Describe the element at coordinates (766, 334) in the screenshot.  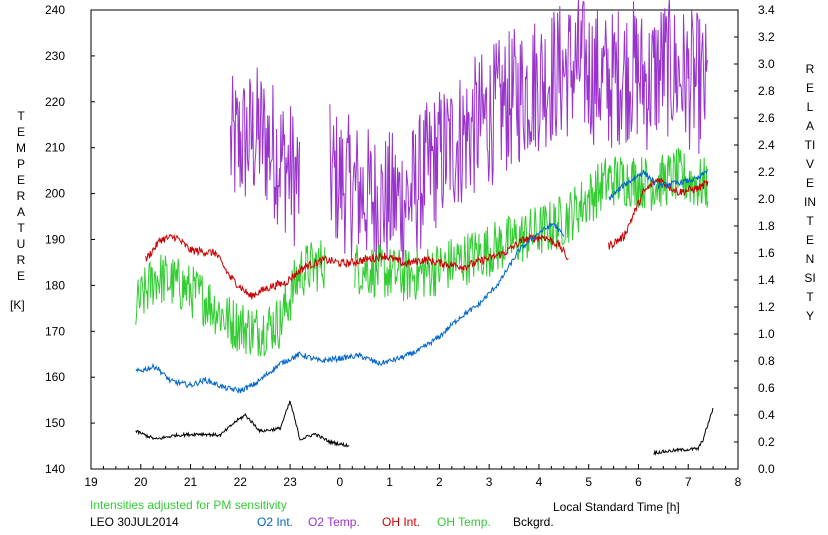
I see `right-tick-label: 1.0` at that location.